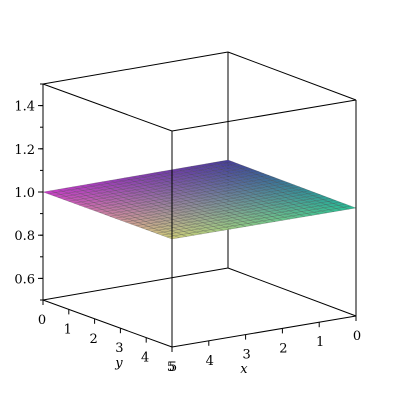 Image resolution: width=400 pixels, height=400 pixels. What do you see at coordinates (244, 369) in the screenshot?
I see `x-axis-title: x` at bounding box center [244, 369].